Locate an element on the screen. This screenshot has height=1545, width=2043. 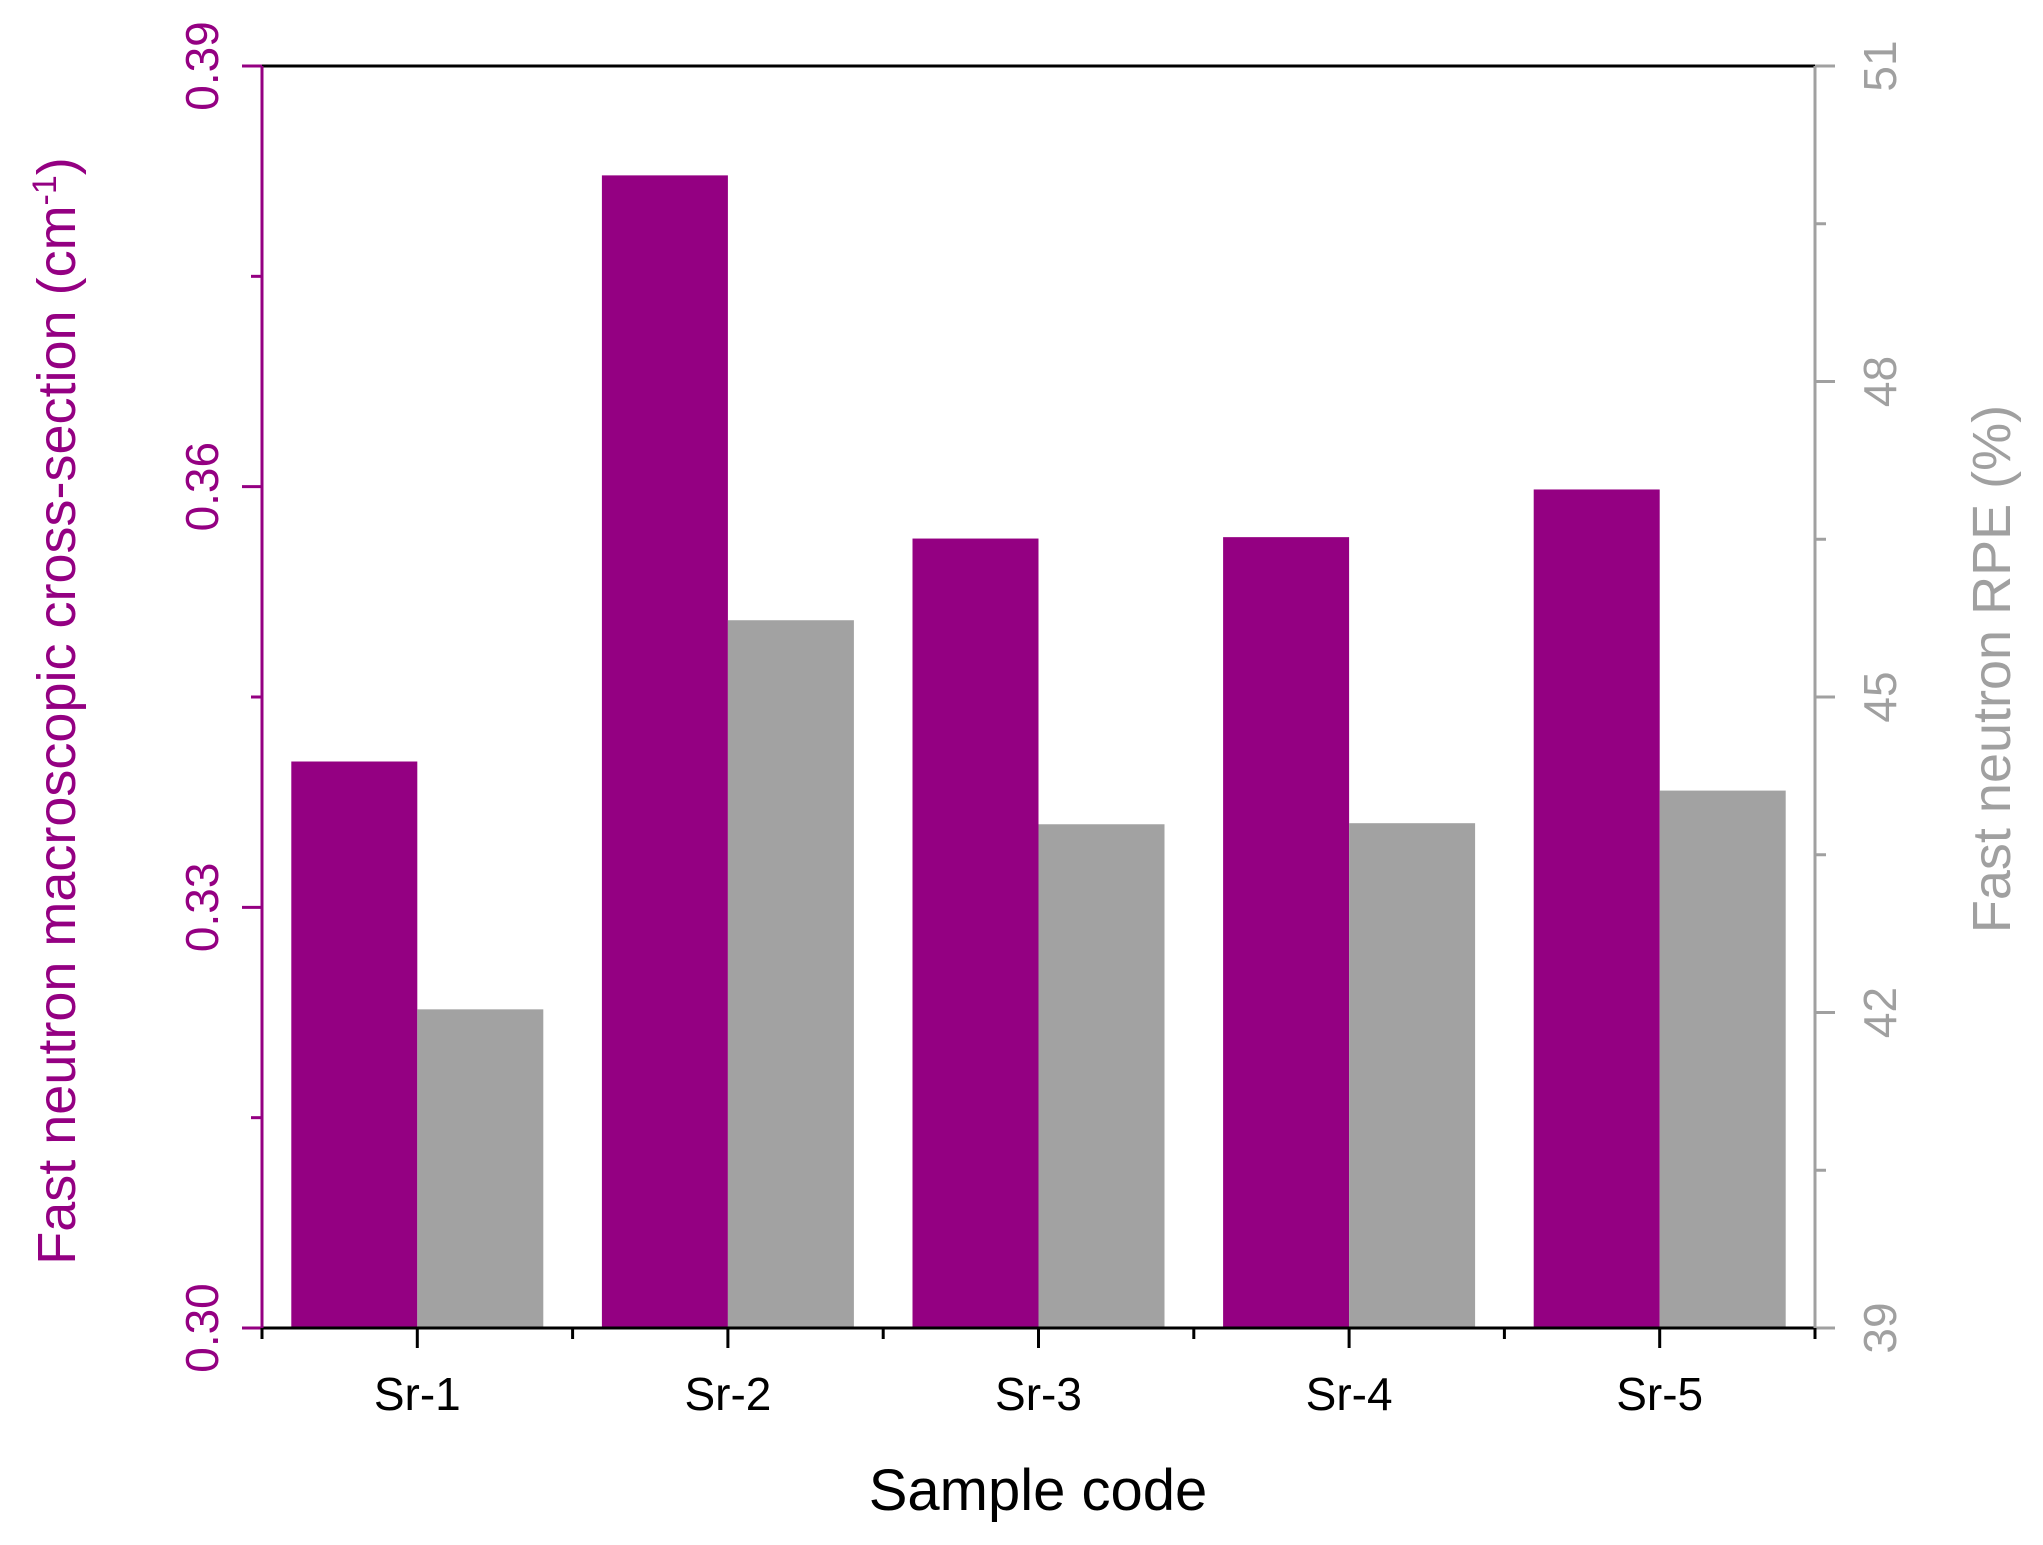
right-tick-label: 45 is located at coordinates (1880, 696).